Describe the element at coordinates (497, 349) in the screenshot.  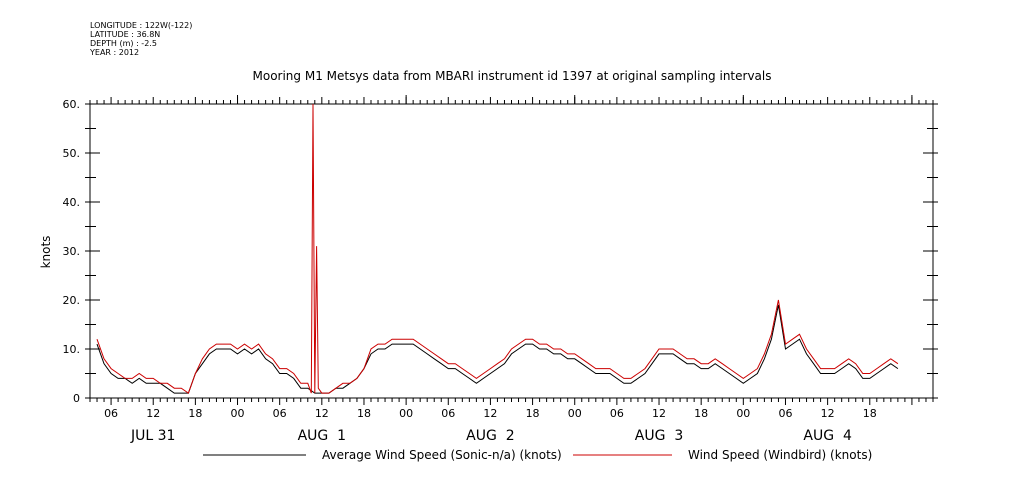
I see `series-line-average-wind-speed` at that location.